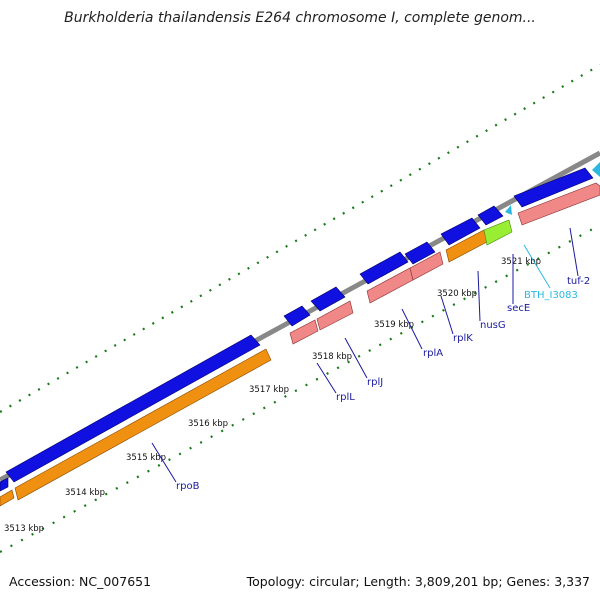 The image size is (600, 600). What do you see at coordinates (518, 308) in the screenshot?
I see `gene-label-secE: secE` at bounding box center [518, 308].